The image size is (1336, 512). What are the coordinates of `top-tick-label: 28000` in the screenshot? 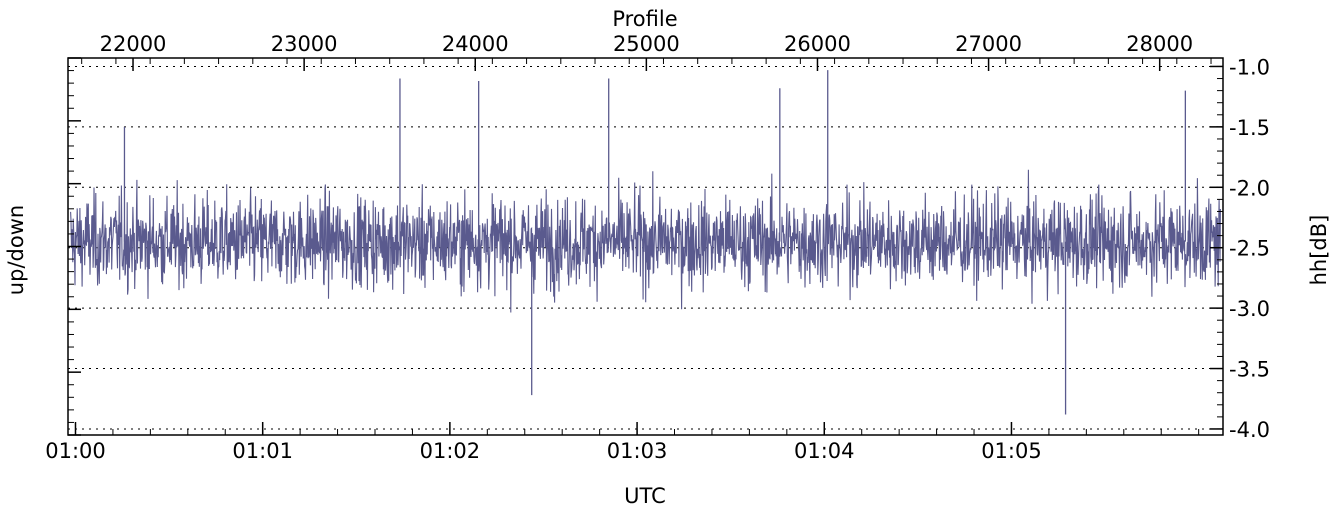 It's located at (1159, 44).